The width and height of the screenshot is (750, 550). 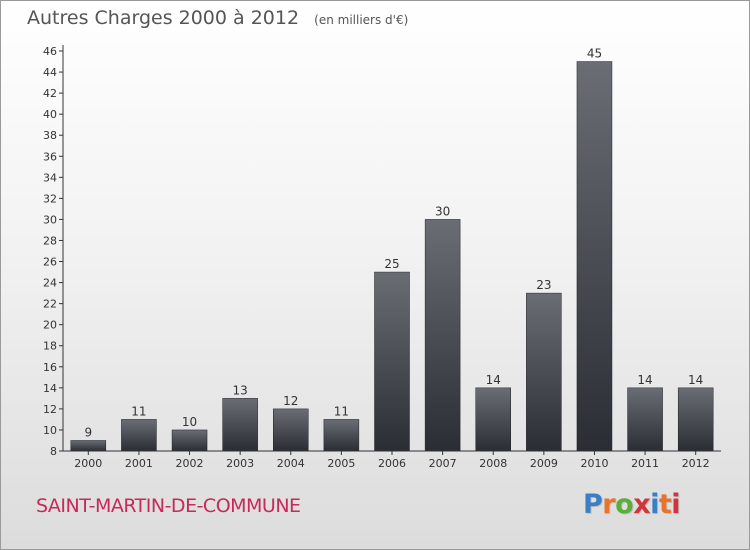 I want to click on x-tick-label: 2006, so click(x=392, y=463).